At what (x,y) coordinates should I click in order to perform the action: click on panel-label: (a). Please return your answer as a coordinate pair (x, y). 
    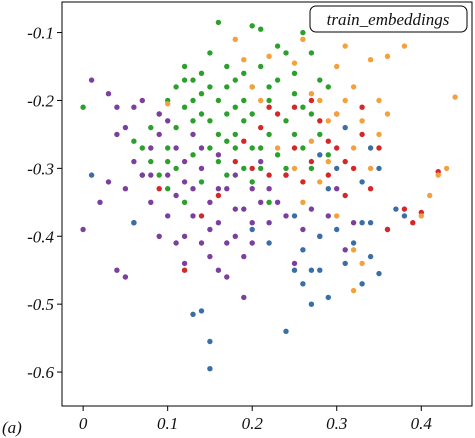
    Looking at the image, I should click on (12, 427).